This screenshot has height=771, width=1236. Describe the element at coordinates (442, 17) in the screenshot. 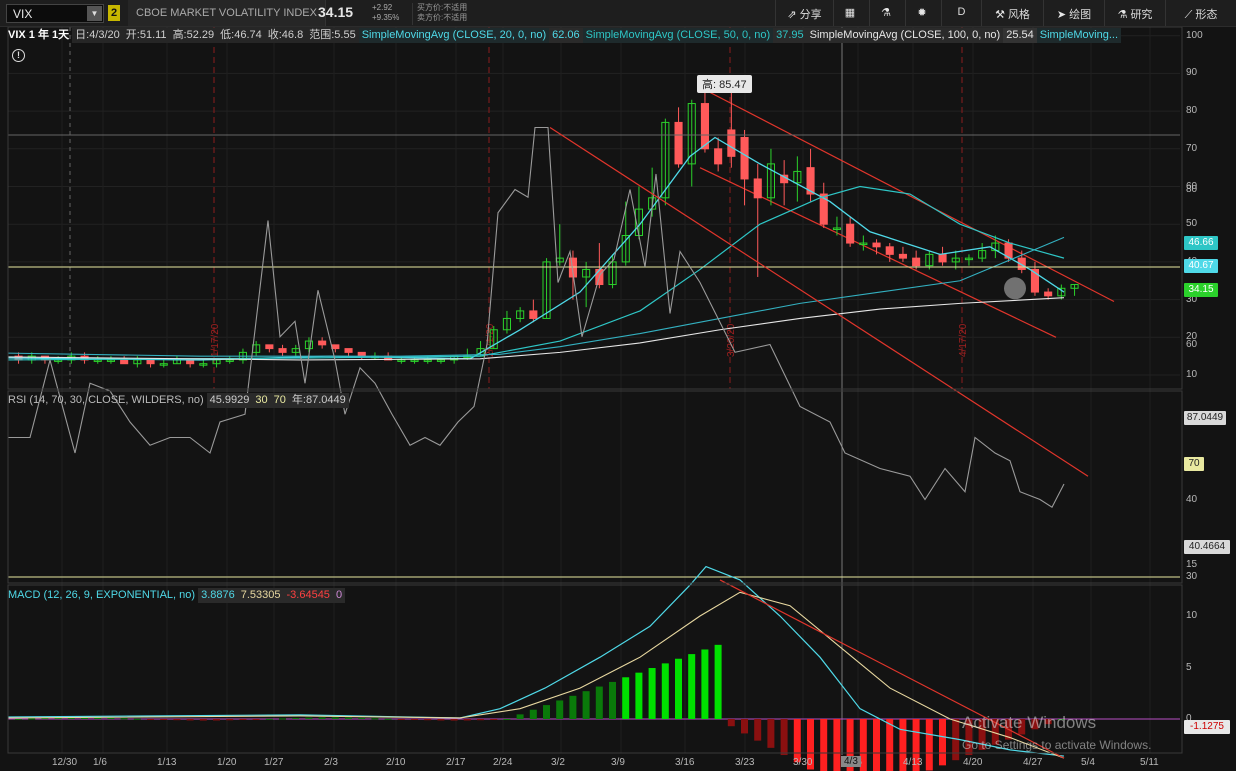

I see `ask-label: 卖方价:不适用` at that location.